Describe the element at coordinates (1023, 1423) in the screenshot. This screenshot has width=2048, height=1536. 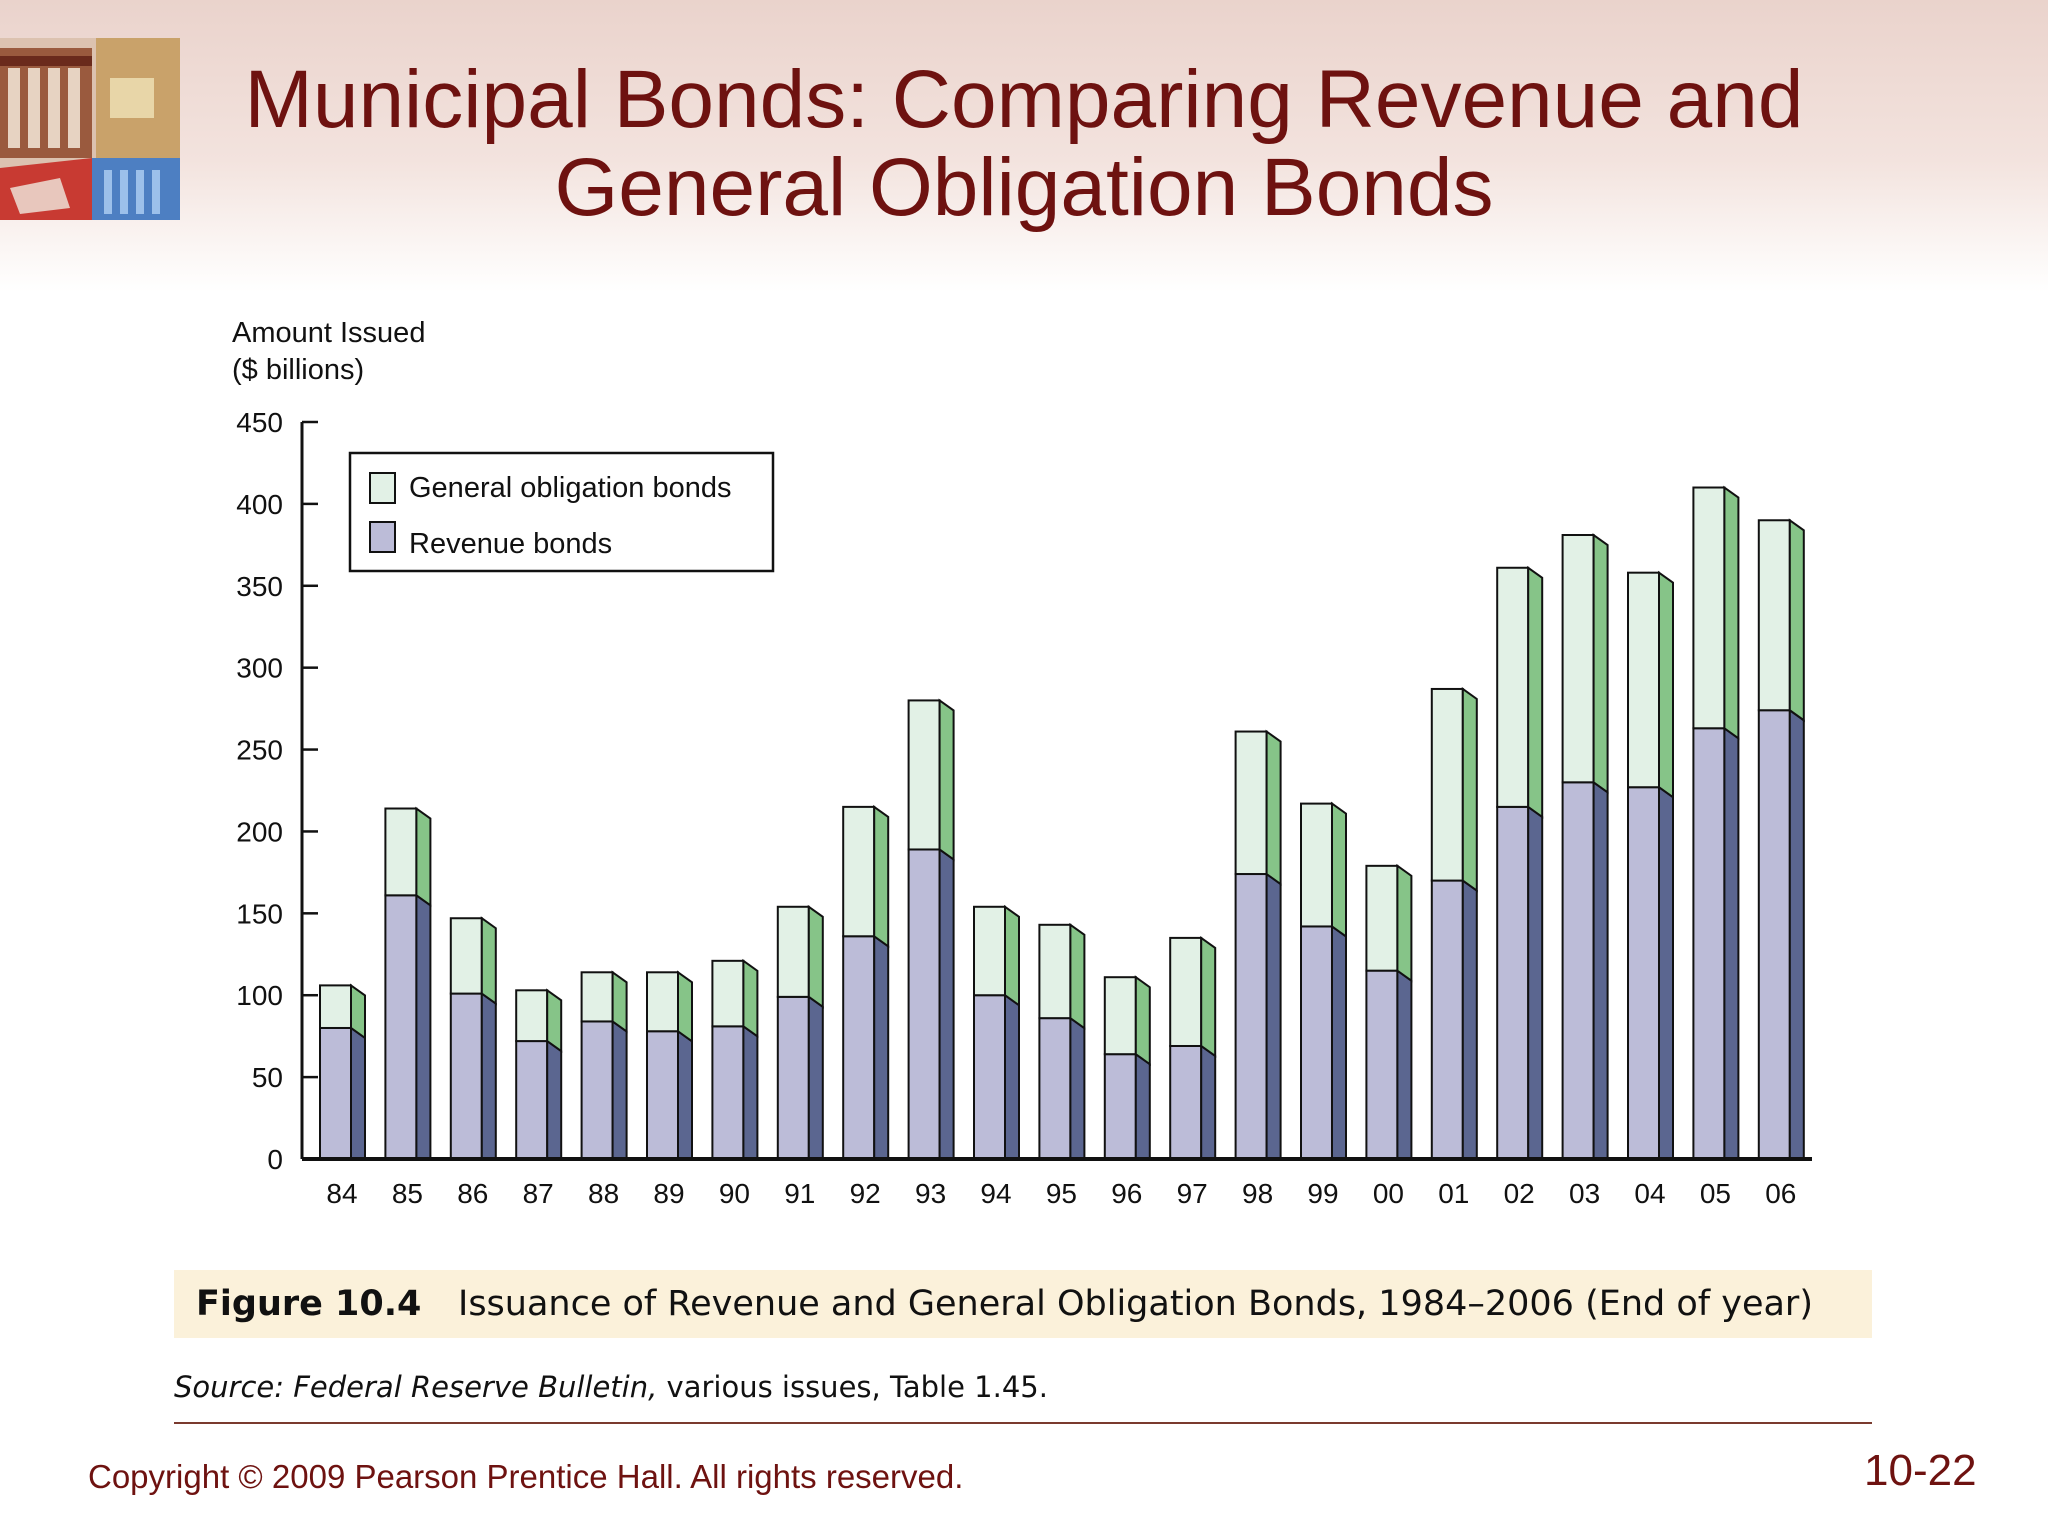
I see `divider` at that location.